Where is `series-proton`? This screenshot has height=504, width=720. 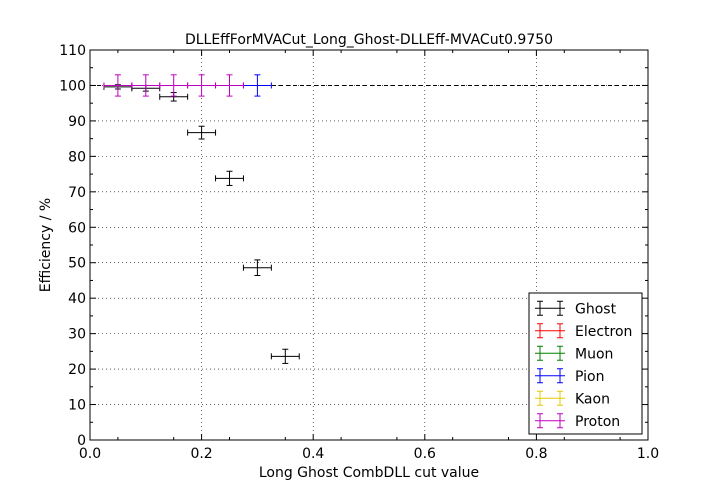 series-proton is located at coordinates (173, 85).